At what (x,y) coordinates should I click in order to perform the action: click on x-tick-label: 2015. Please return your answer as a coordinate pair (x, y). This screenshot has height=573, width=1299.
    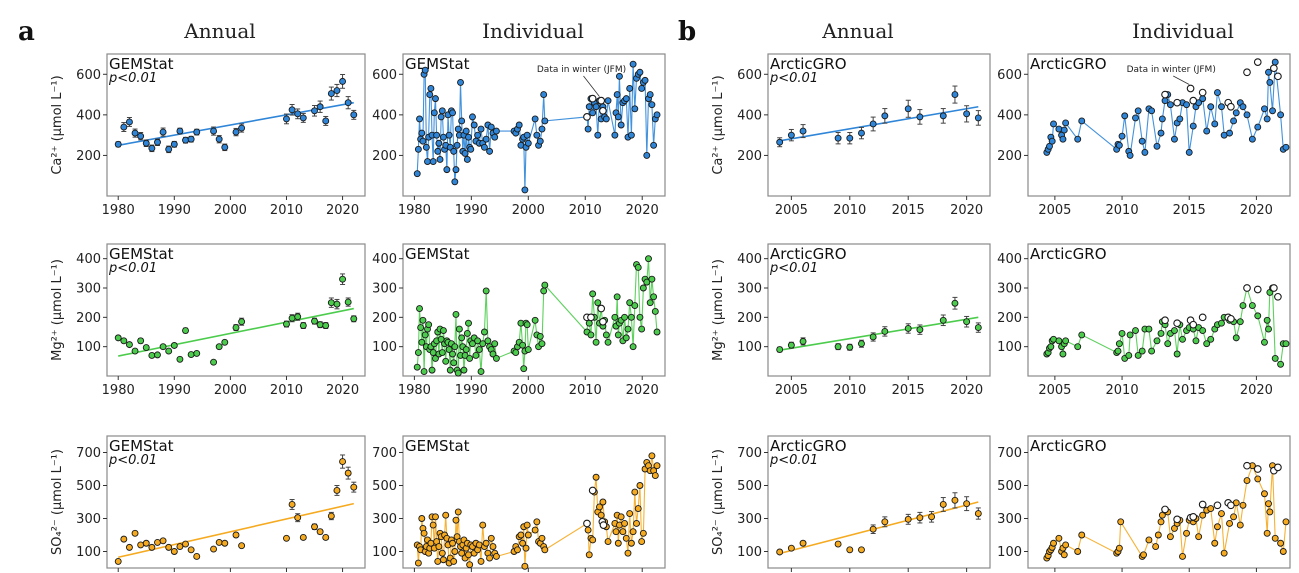
    Looking at the image, I should click on (908, 390).